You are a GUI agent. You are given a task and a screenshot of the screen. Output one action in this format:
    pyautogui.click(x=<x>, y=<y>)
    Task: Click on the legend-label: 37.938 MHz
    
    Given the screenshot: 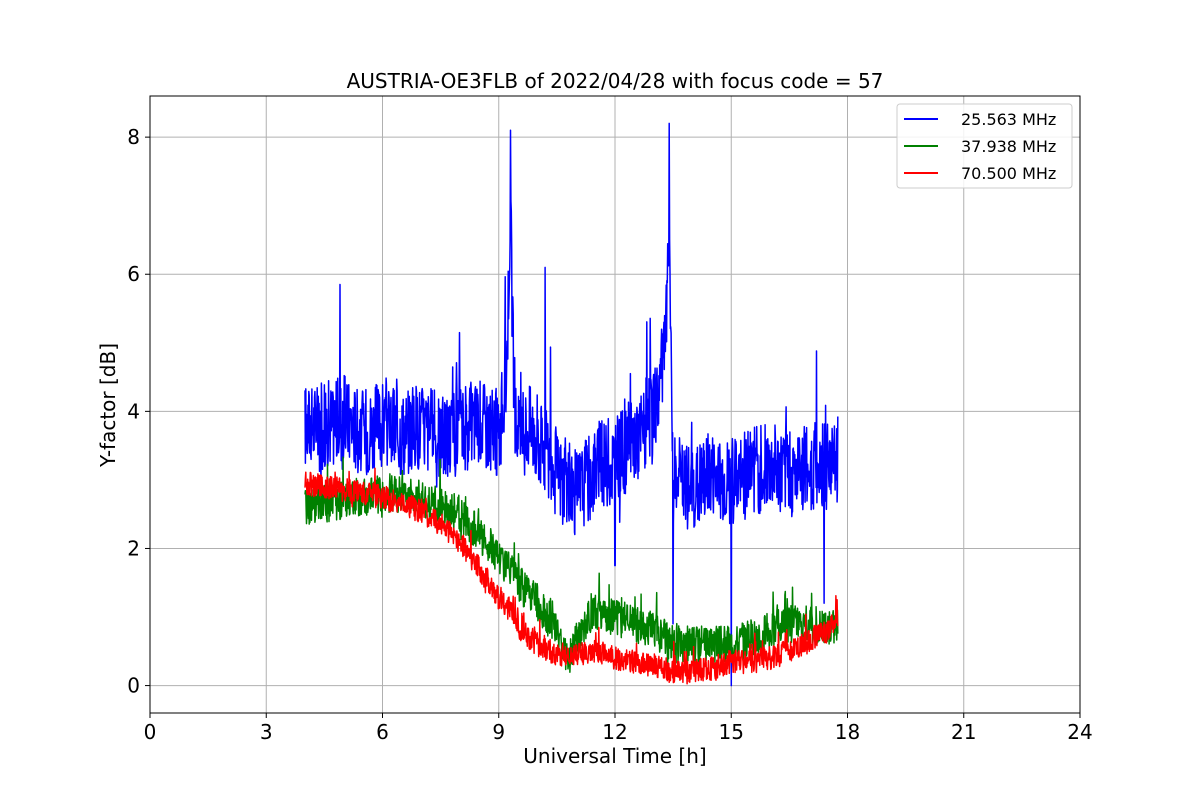 What is the action you would take?
    pyautogui.click(x=1008, y=146)
    